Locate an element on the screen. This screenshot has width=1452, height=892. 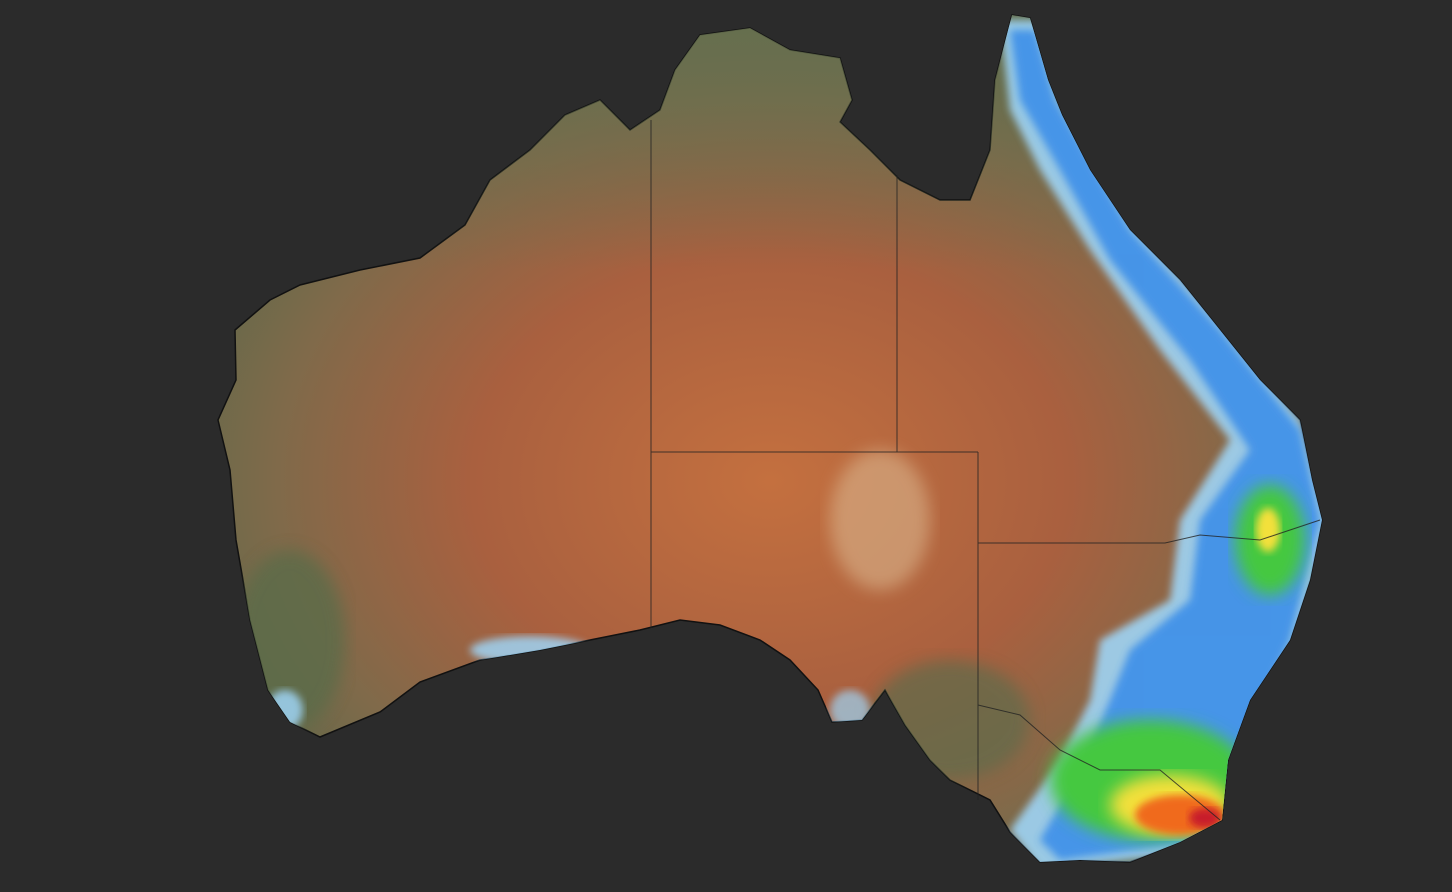
rain-light-southwest is located at coordinates (285, 710).